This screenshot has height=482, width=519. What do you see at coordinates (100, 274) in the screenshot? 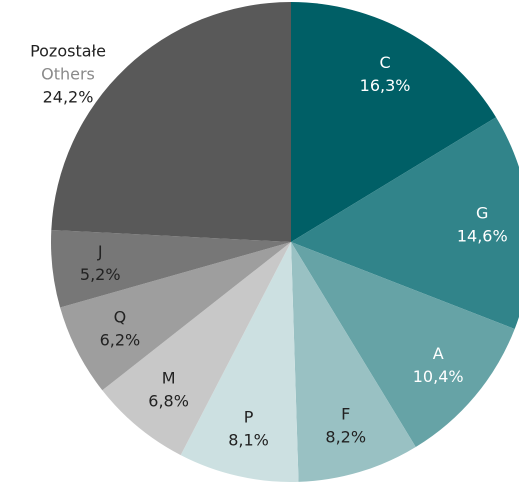
I see `slice-value: 5,2%` at bounding box center [100, 274].